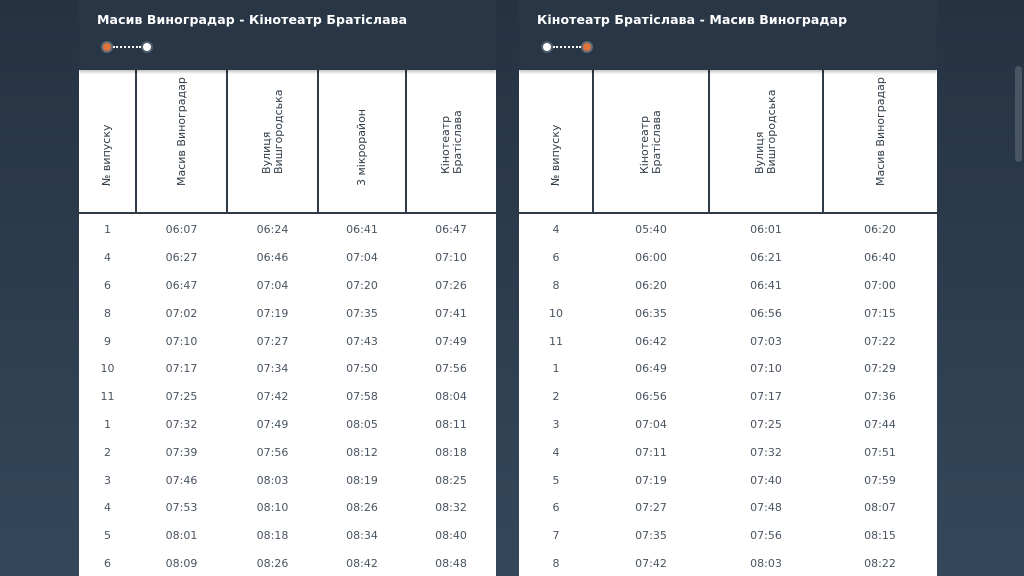  Describe the element at coordinates (766, 480) in the screenshot. I see `departure-time-cell: 07:40` at that location.